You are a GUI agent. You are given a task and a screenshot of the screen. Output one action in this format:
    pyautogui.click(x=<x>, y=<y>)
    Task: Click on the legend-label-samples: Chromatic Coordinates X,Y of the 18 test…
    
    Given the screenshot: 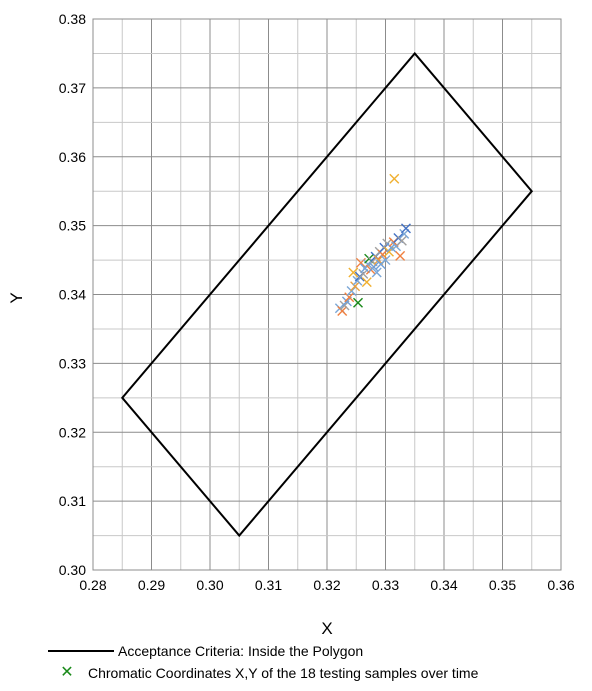 What is the action you would take?
    pyautogui.click(x=283, y=673)
    